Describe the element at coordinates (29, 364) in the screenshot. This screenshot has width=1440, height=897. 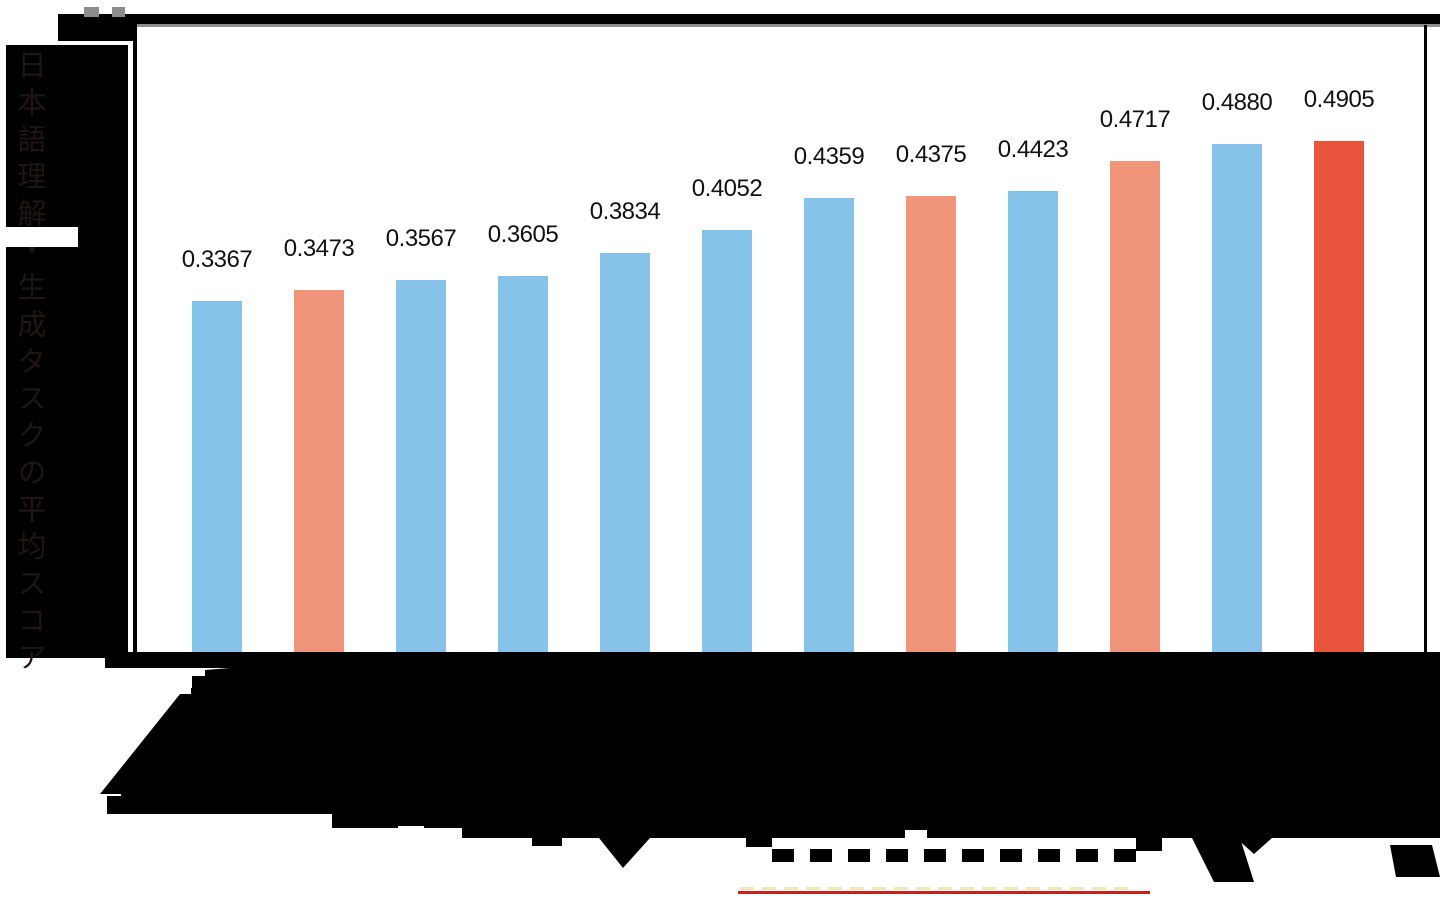
I see `y-axis-label: 日本語理解・生成タスクの平均スコア` at that location.